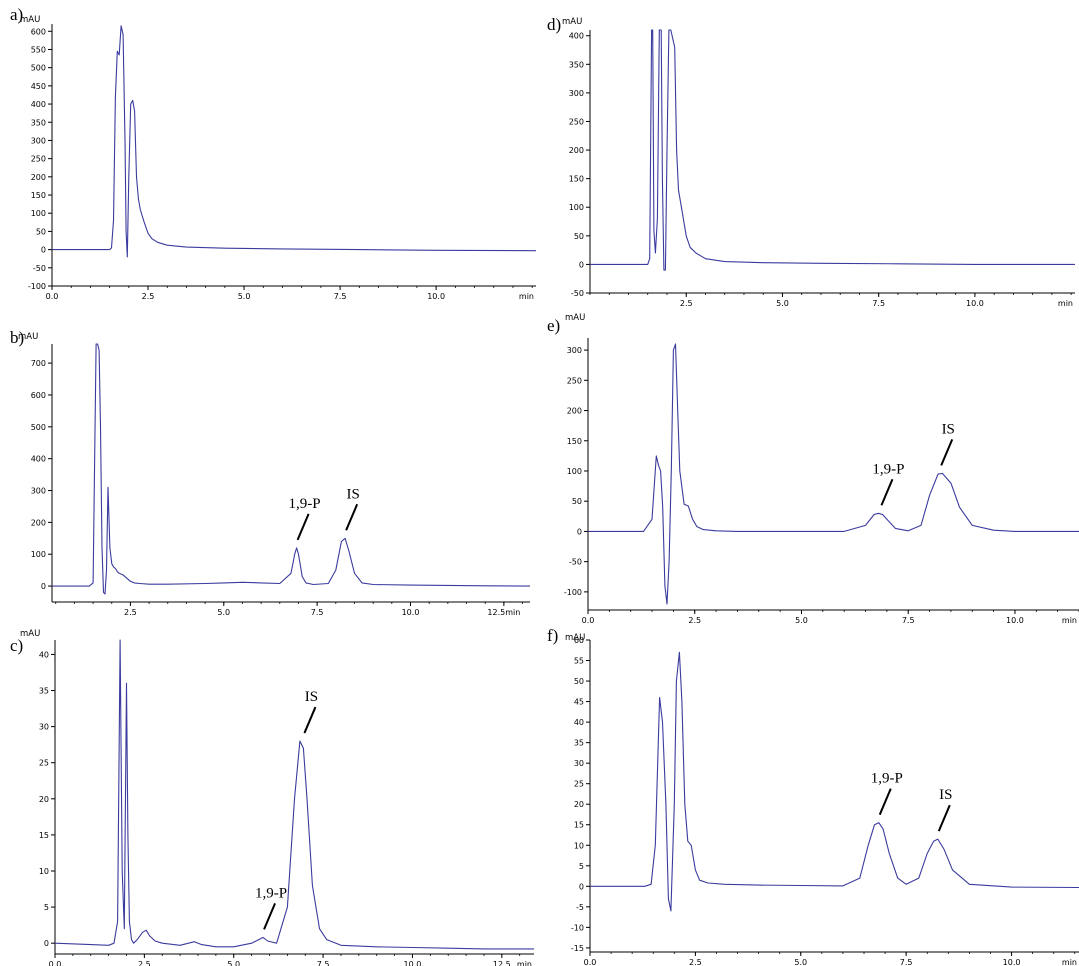  Describe the element at coordinates (579, 661) in the screenshot. I see `y-tick-label: 55` at that location.